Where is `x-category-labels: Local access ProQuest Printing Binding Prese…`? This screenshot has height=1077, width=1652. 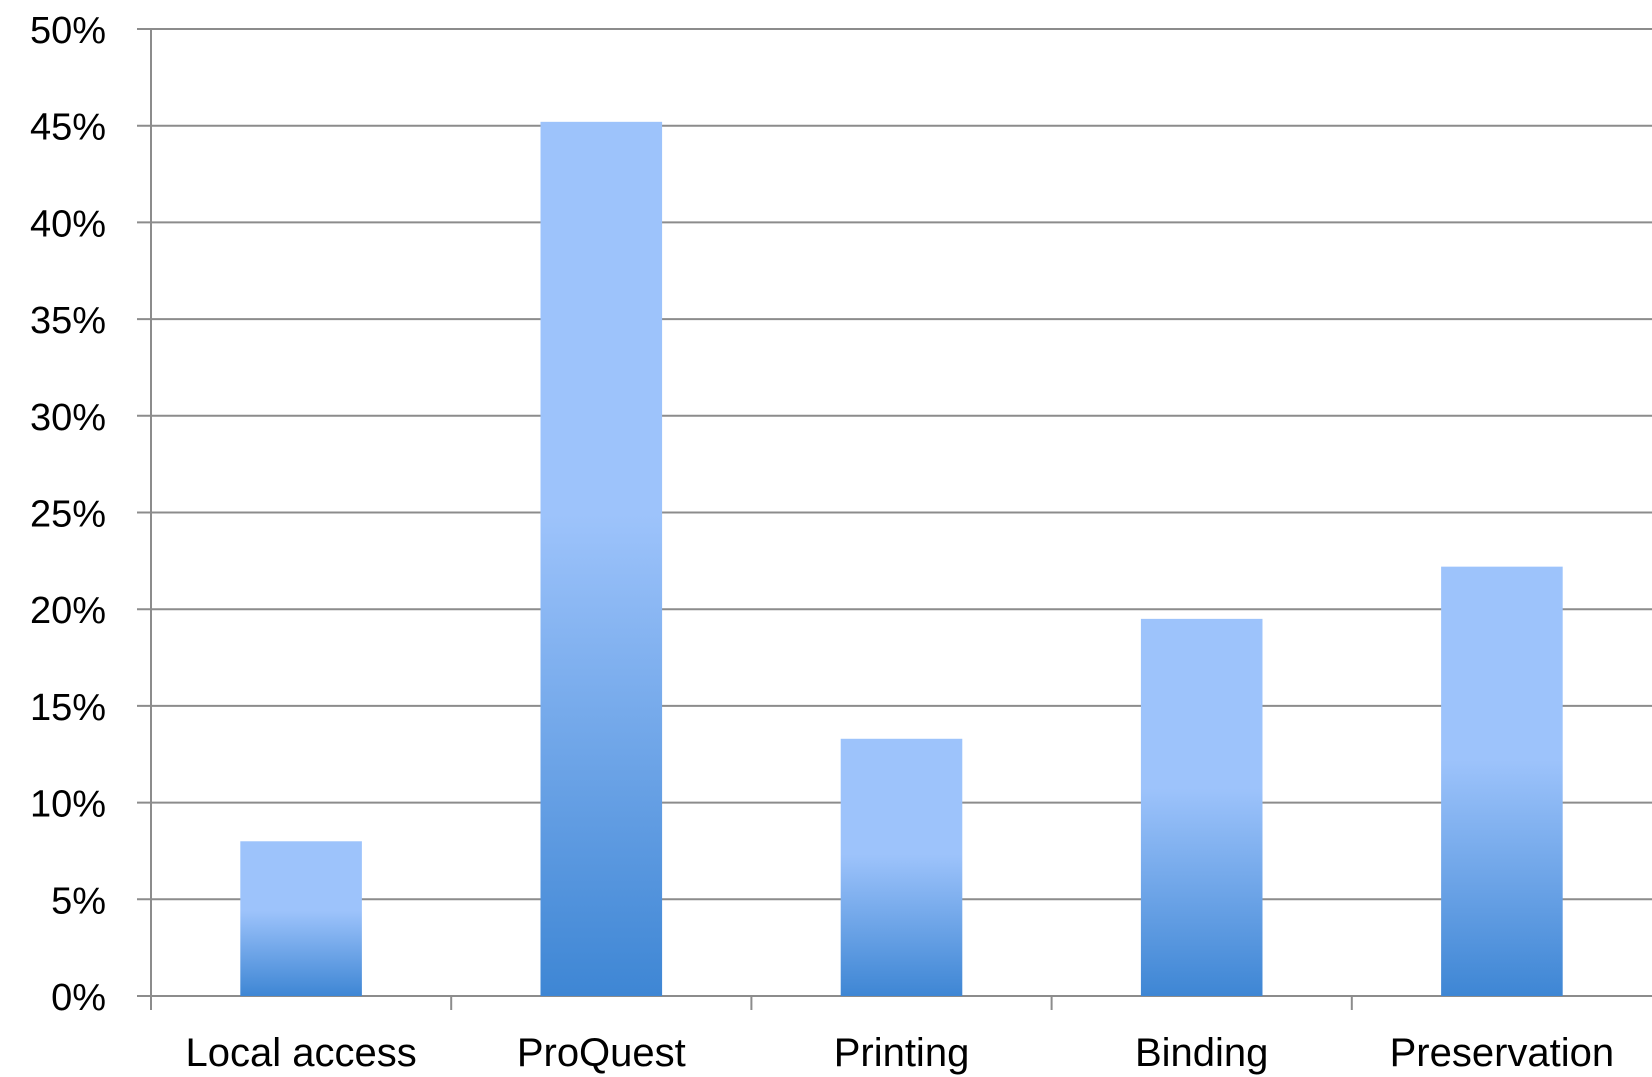
x-category-labels: Local access ProQuest Printing Binding Prese… is located at coordinates (899, 1053).